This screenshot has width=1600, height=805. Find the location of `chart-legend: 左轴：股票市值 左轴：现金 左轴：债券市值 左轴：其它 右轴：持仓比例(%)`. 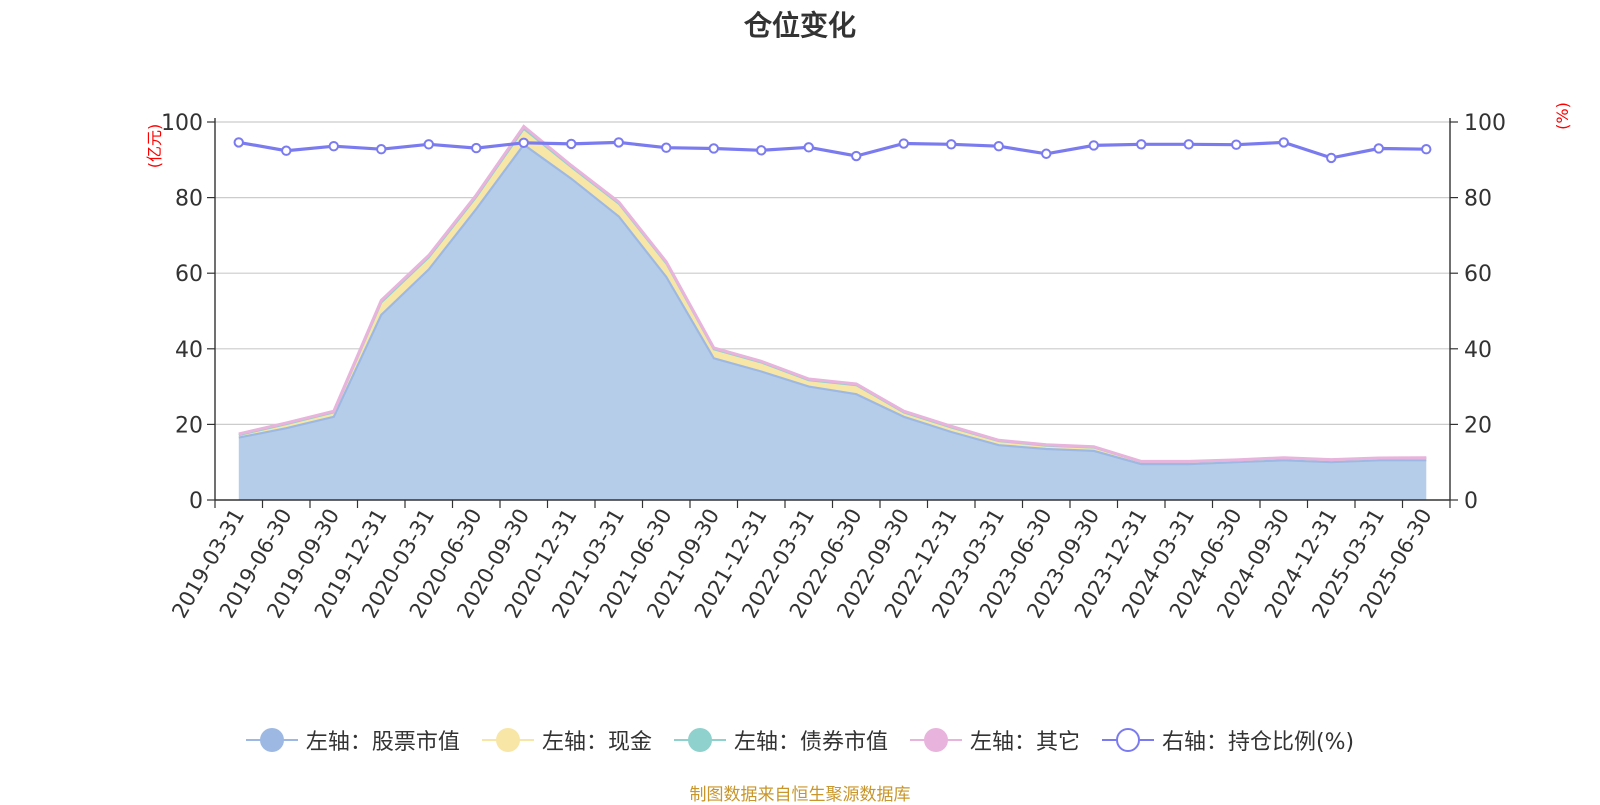

chart-legend: 左轴：股票市值 左轴：现金 左轴：债券市值 左轴：其它 右轴：持仓比例(%) is located at coordinates (800, 740).